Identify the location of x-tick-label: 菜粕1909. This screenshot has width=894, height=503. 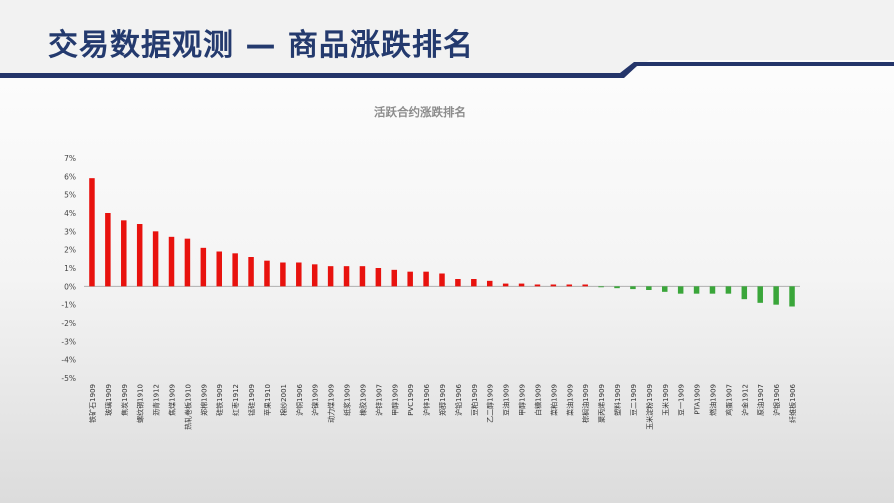
(553, 400).